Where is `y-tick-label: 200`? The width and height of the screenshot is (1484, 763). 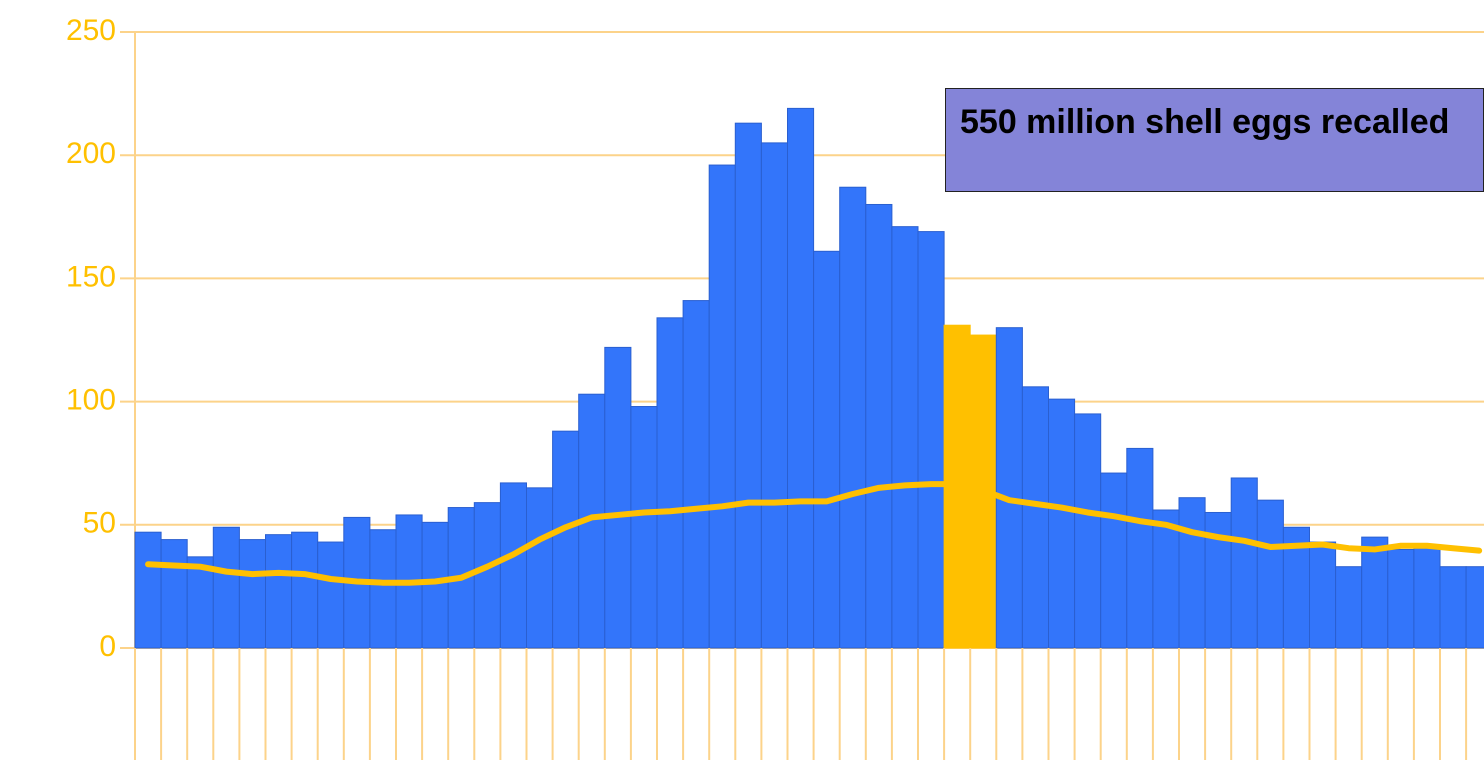
y-tick-label: 200 is located at coordinates (91, 153).